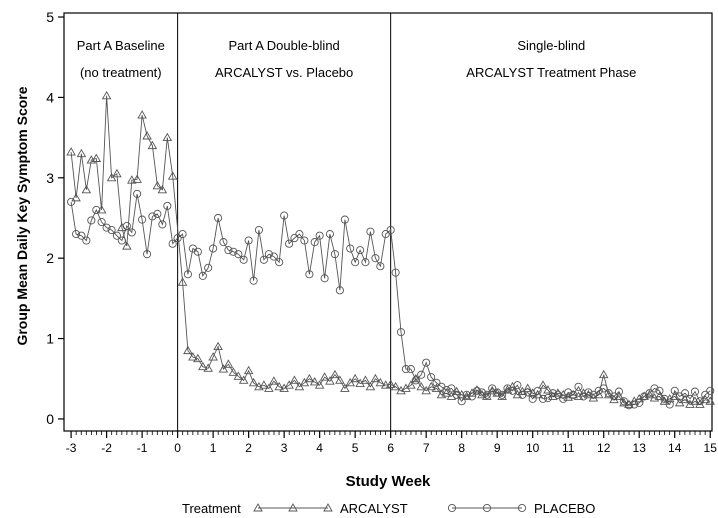 Image resolution: width=718 pixels, height=518 pixels. I want to click on x-tick-label: 0, so click(177, 448).